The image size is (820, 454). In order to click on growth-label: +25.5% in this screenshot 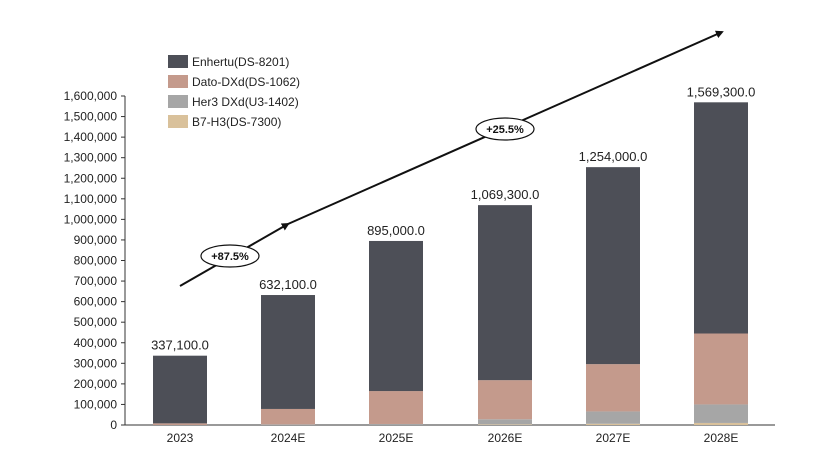, I will do `click(505, 130)`.